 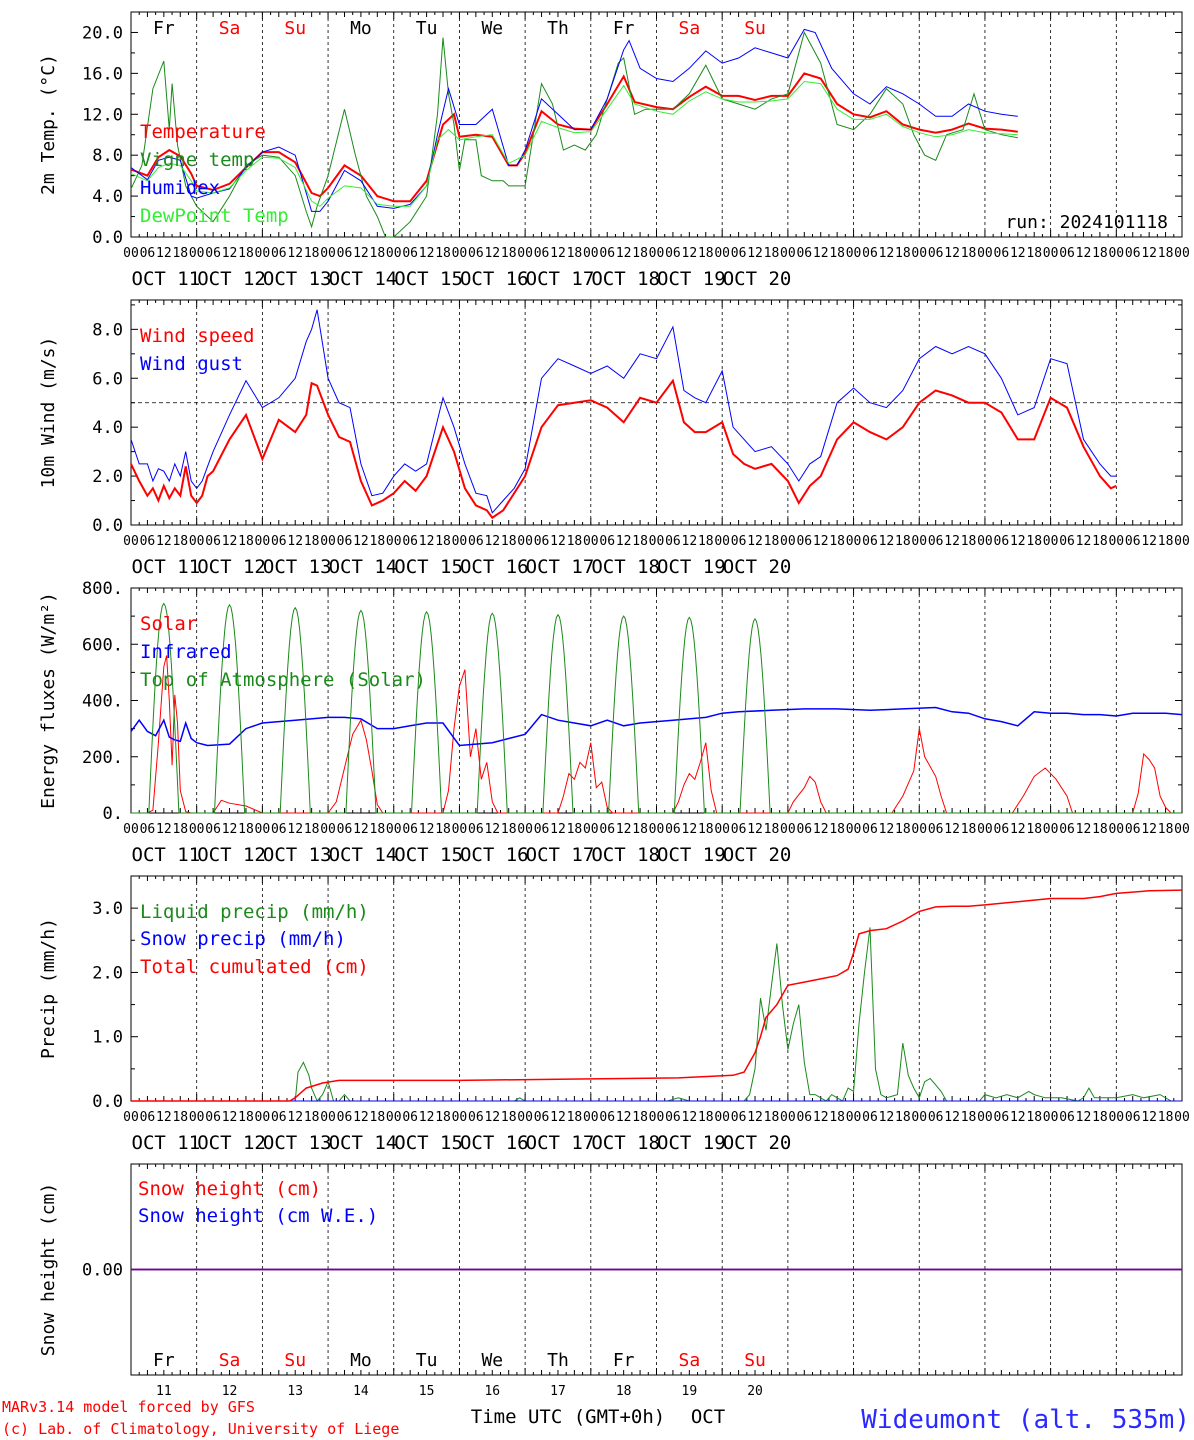 What do you see at coordinates (691, 567) in the screenshot?
I see `x-date-label: OCT 19` at bounding box center [691, 567].